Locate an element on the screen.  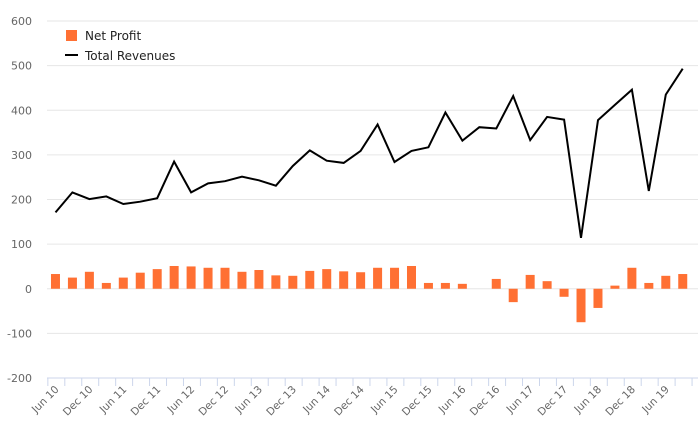
y-tick-label: -200 is located at coordinates (19, 378).